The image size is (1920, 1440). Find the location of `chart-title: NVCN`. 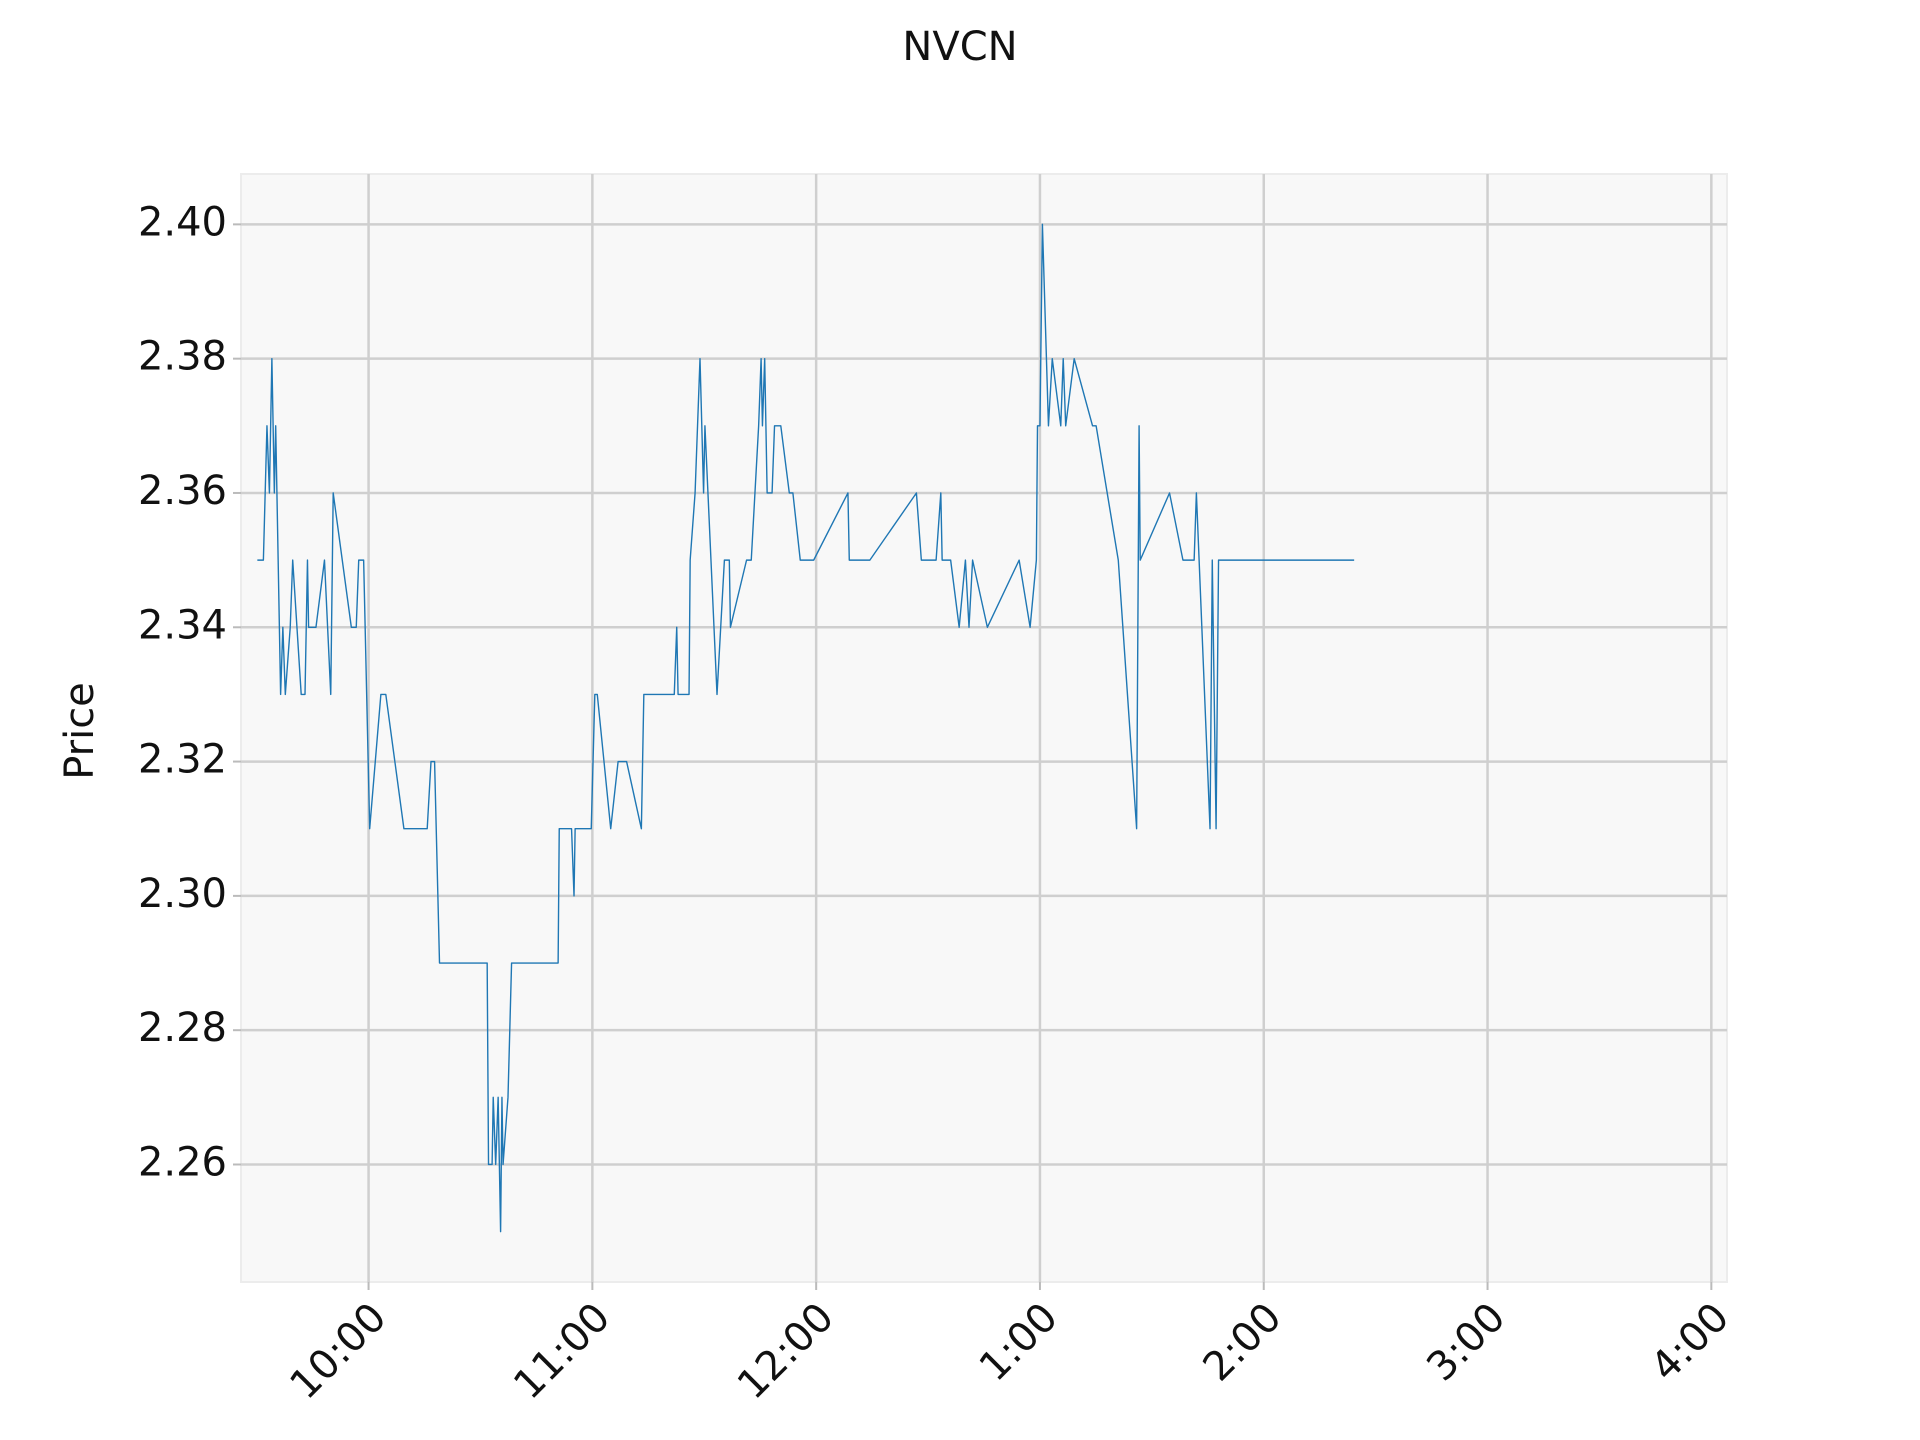

chart-title: NVCN is located at coordinates (959, 47).